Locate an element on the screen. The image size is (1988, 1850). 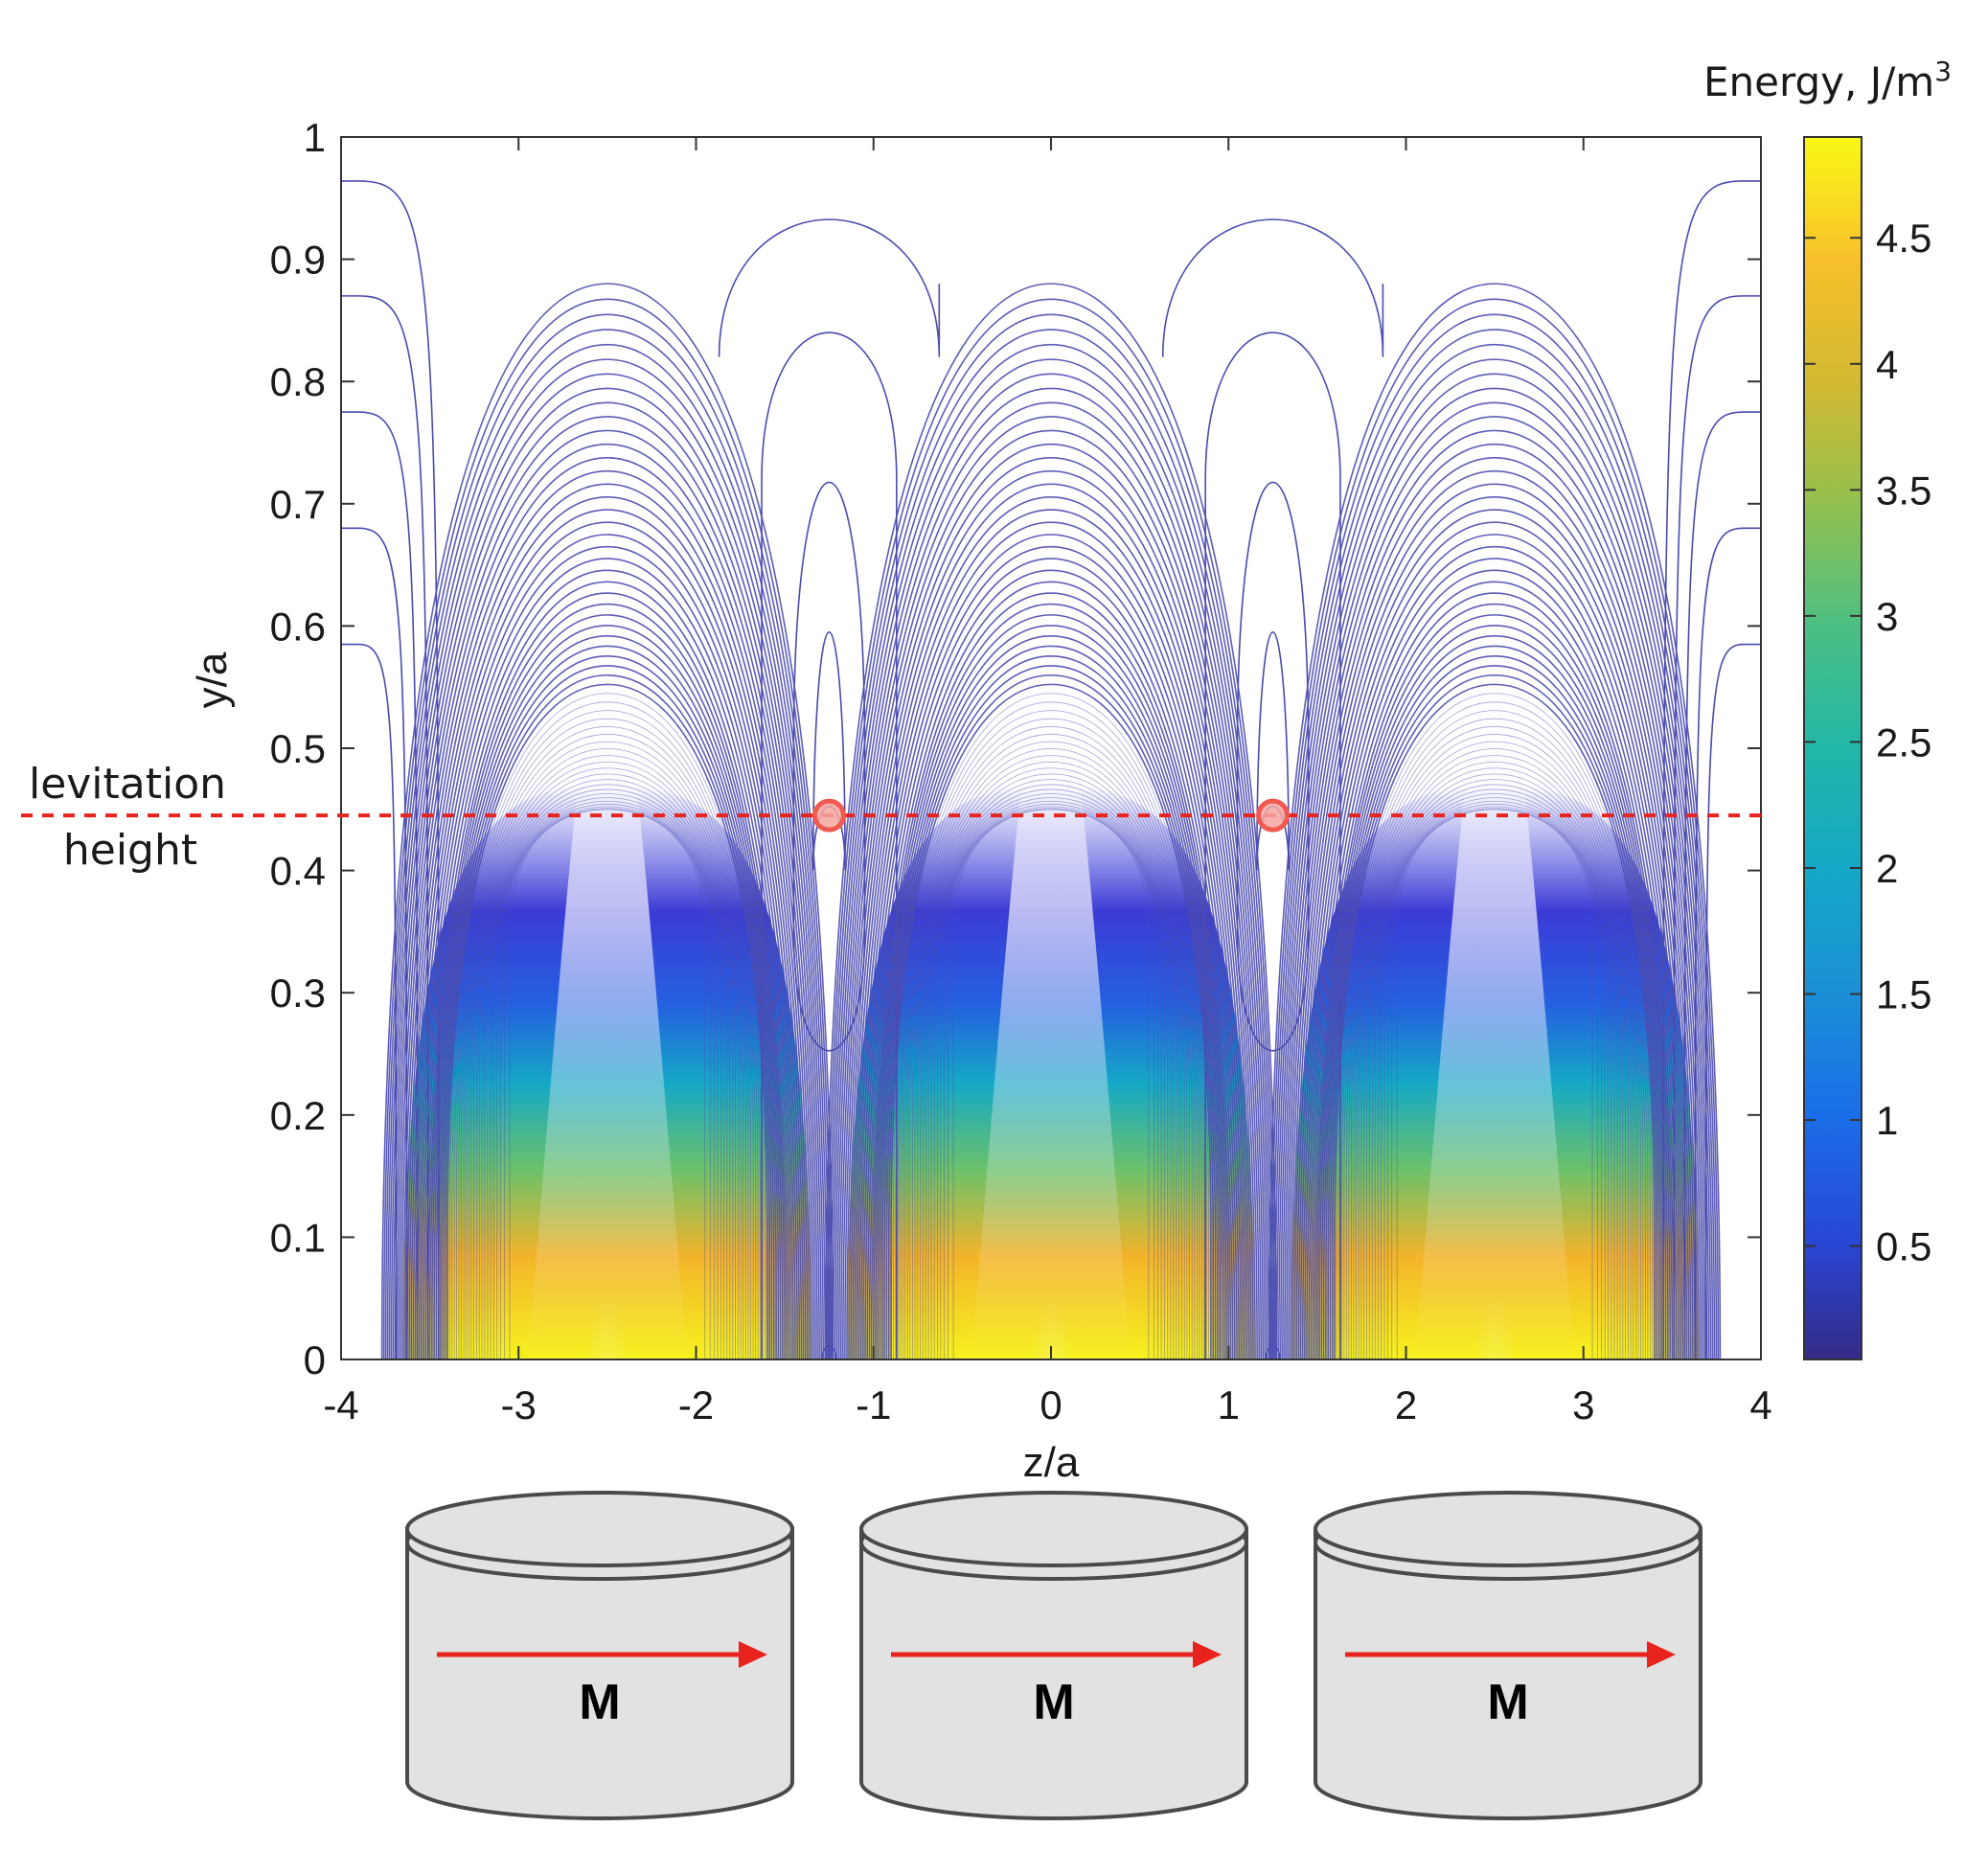
x-tick-label: 4 is located at coordinates (1760, 1404).